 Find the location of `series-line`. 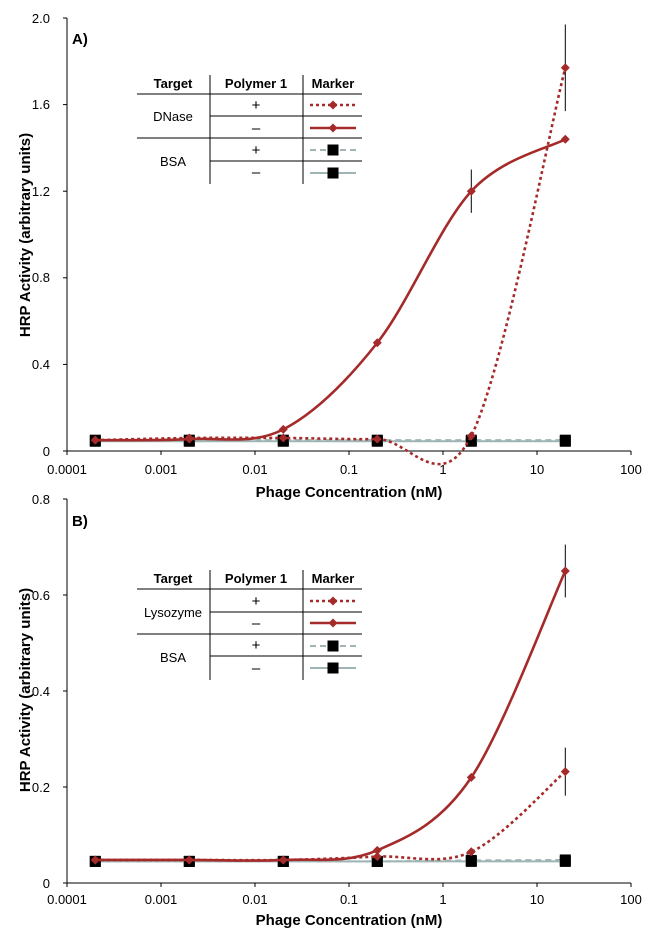

series-line is located at coordinates (331, 816).